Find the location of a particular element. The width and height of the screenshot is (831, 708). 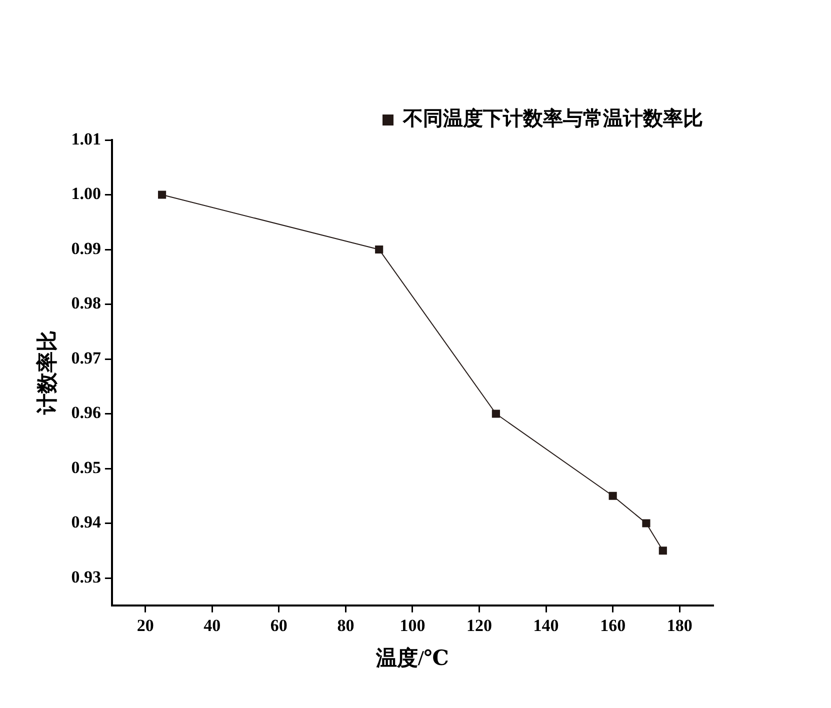

x-axis-title: 温度/℃ is located at coordinates (411, 658).